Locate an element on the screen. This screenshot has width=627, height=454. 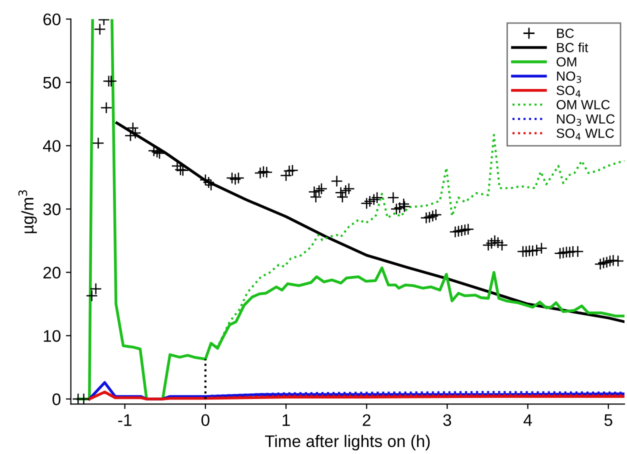
y-tick-label: 50 is located at coordinates (51, 82).